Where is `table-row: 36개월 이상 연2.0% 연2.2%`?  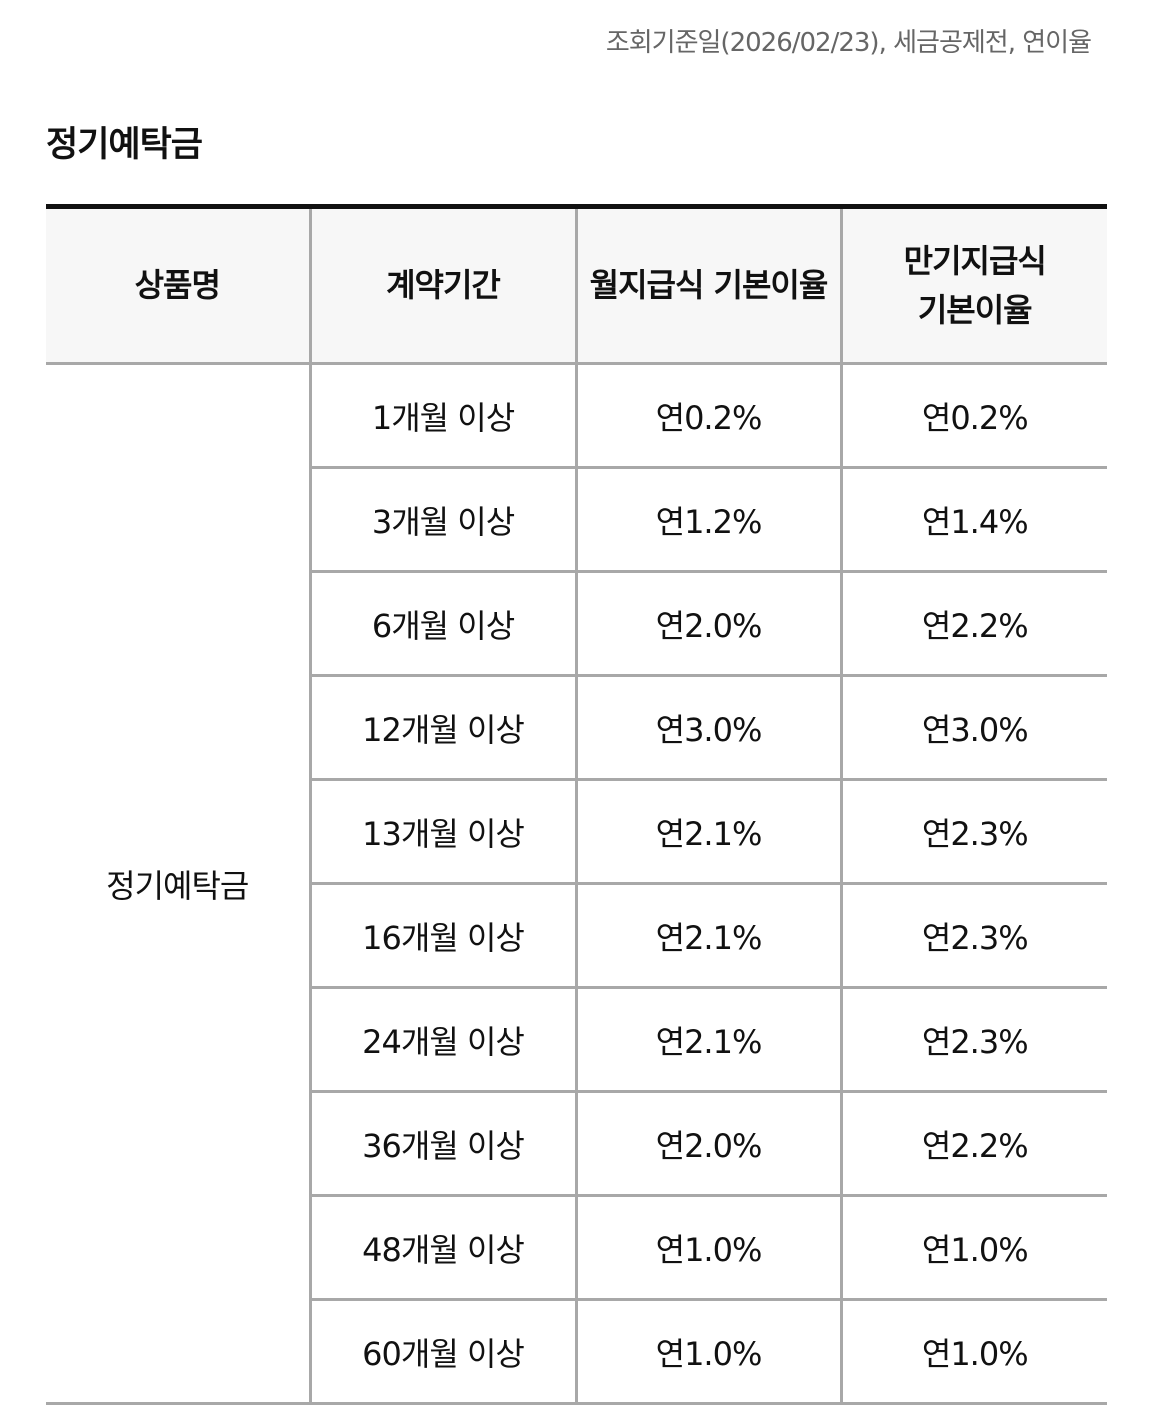 table-row: 36개월 이상 연2.0% 연2.2% is located at coordinates (576, 1144).